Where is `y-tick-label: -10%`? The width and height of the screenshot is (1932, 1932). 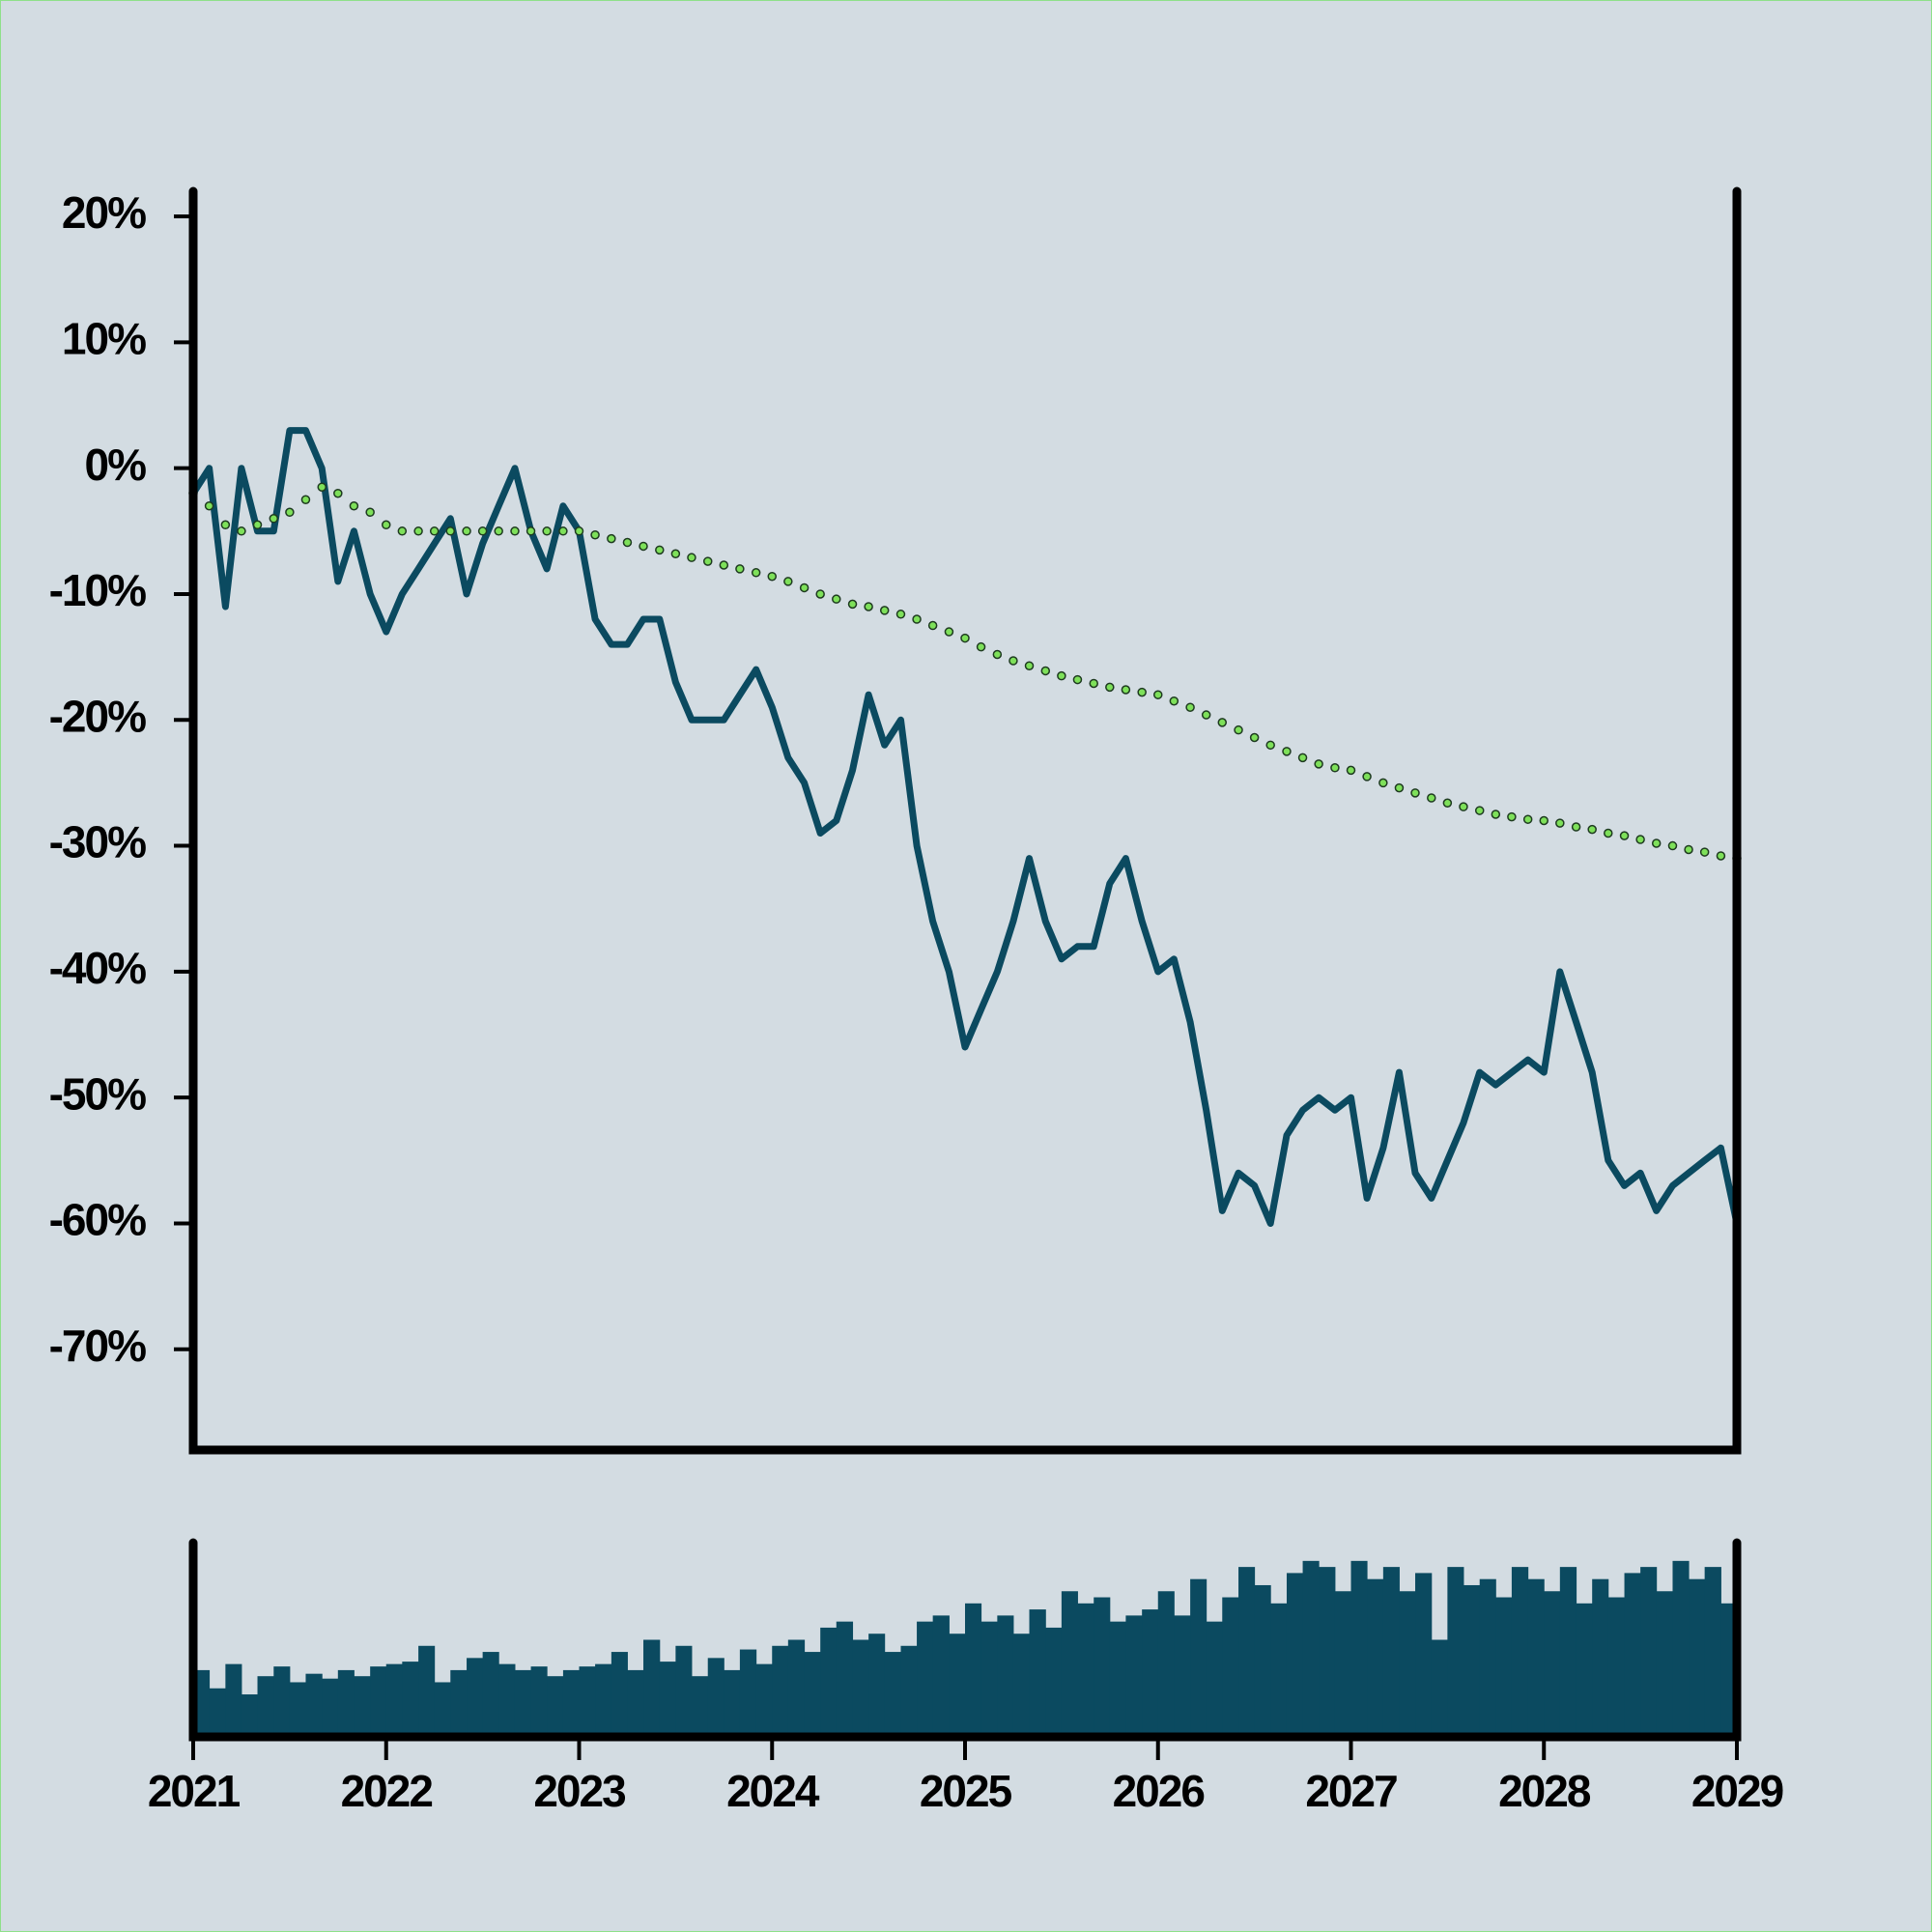 y-tick-label: -10% is located at coordinates (97, 590).